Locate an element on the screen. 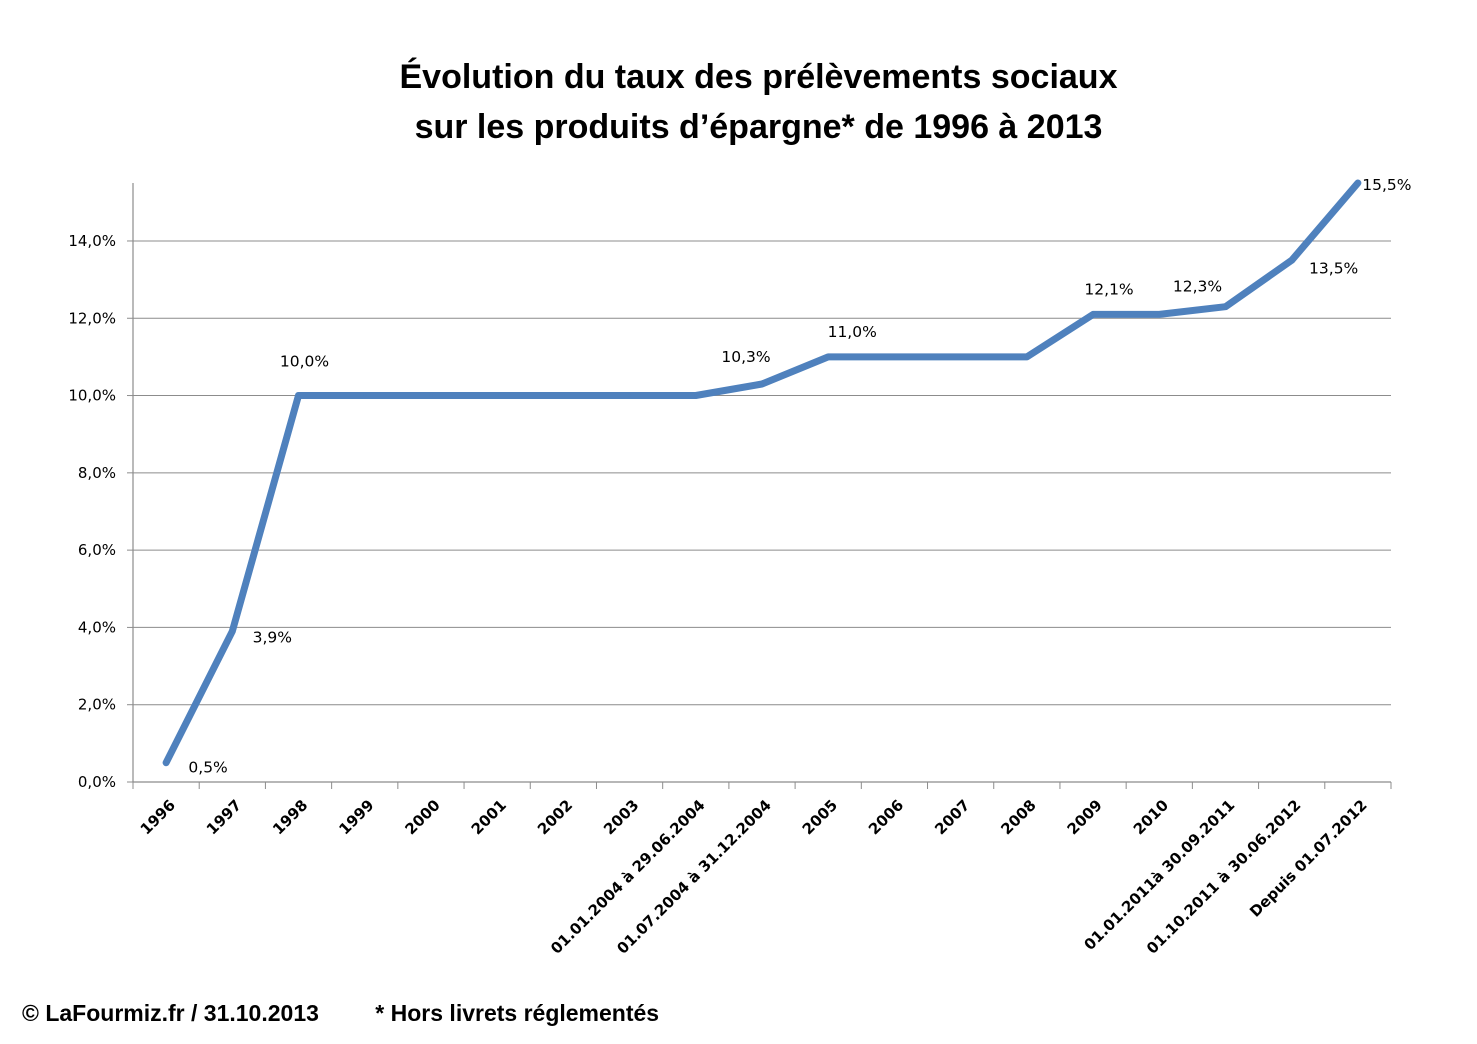 The image size is (1477, 1044). data-label: 10,0% is located at coordinates (304, 362).